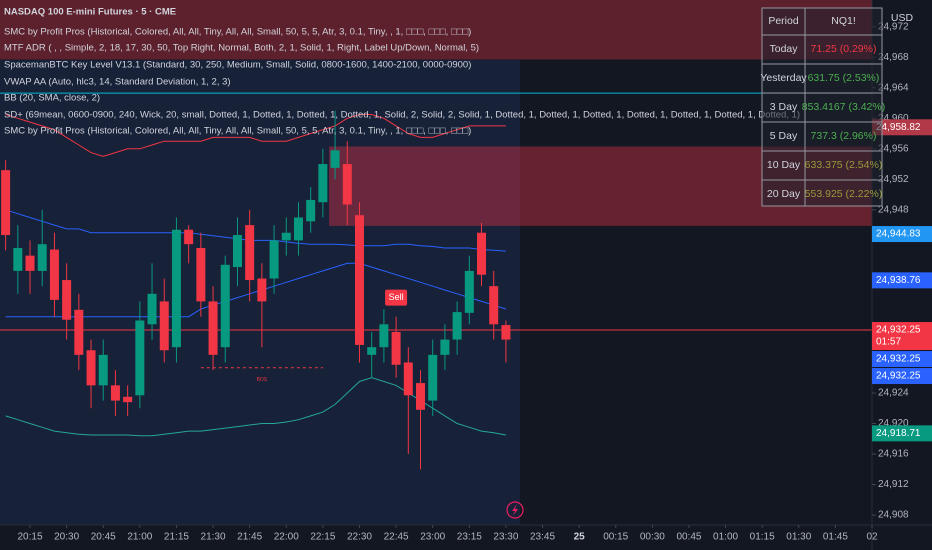 The image size is (932, 550). What do you see at coordinates (872, 537) in the screenshot?
I see `x-tick-label: 02` at bounding box center [872, 537].